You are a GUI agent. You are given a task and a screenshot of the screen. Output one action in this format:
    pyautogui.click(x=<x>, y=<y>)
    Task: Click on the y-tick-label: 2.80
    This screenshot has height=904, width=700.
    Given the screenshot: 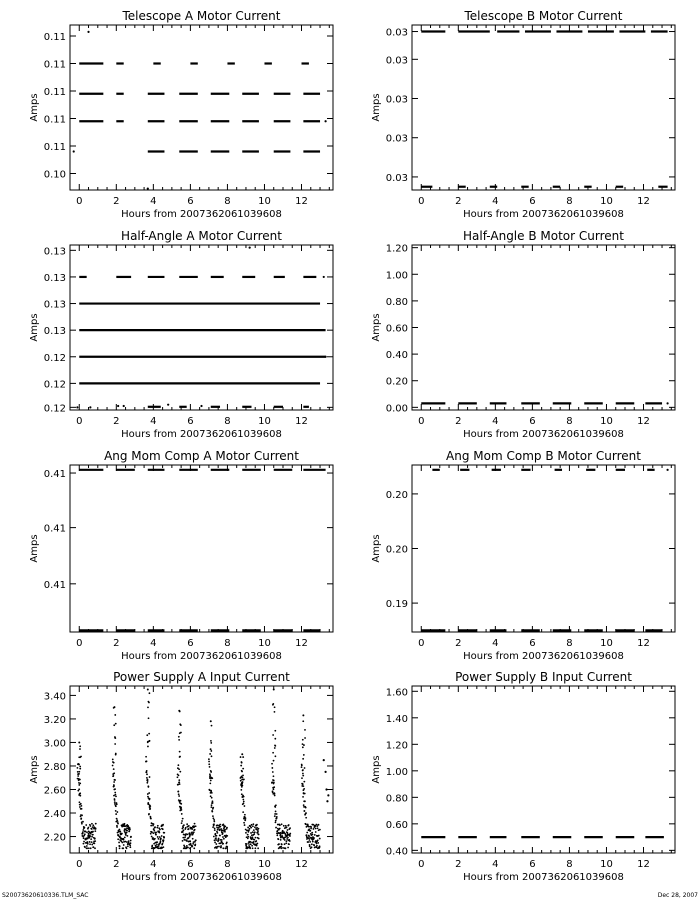 What is the action you would take?
    pyautogui.click(x=55, y=767)
    